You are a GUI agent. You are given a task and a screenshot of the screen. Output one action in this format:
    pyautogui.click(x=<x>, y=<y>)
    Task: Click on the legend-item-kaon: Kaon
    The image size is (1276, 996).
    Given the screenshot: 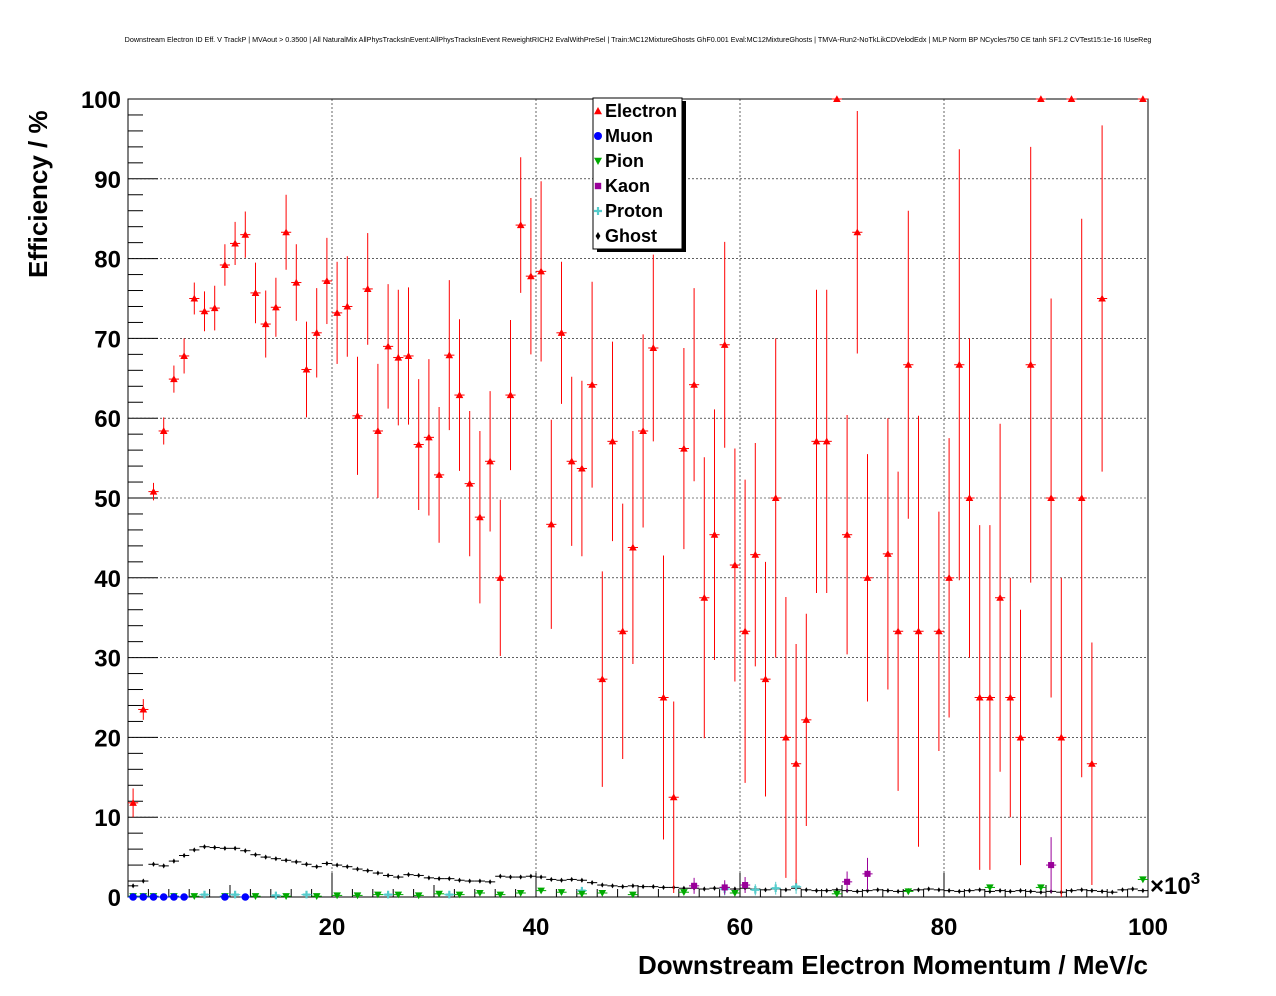 What is the action you would take?
    pyautogui.click(x=622, y=186)
    